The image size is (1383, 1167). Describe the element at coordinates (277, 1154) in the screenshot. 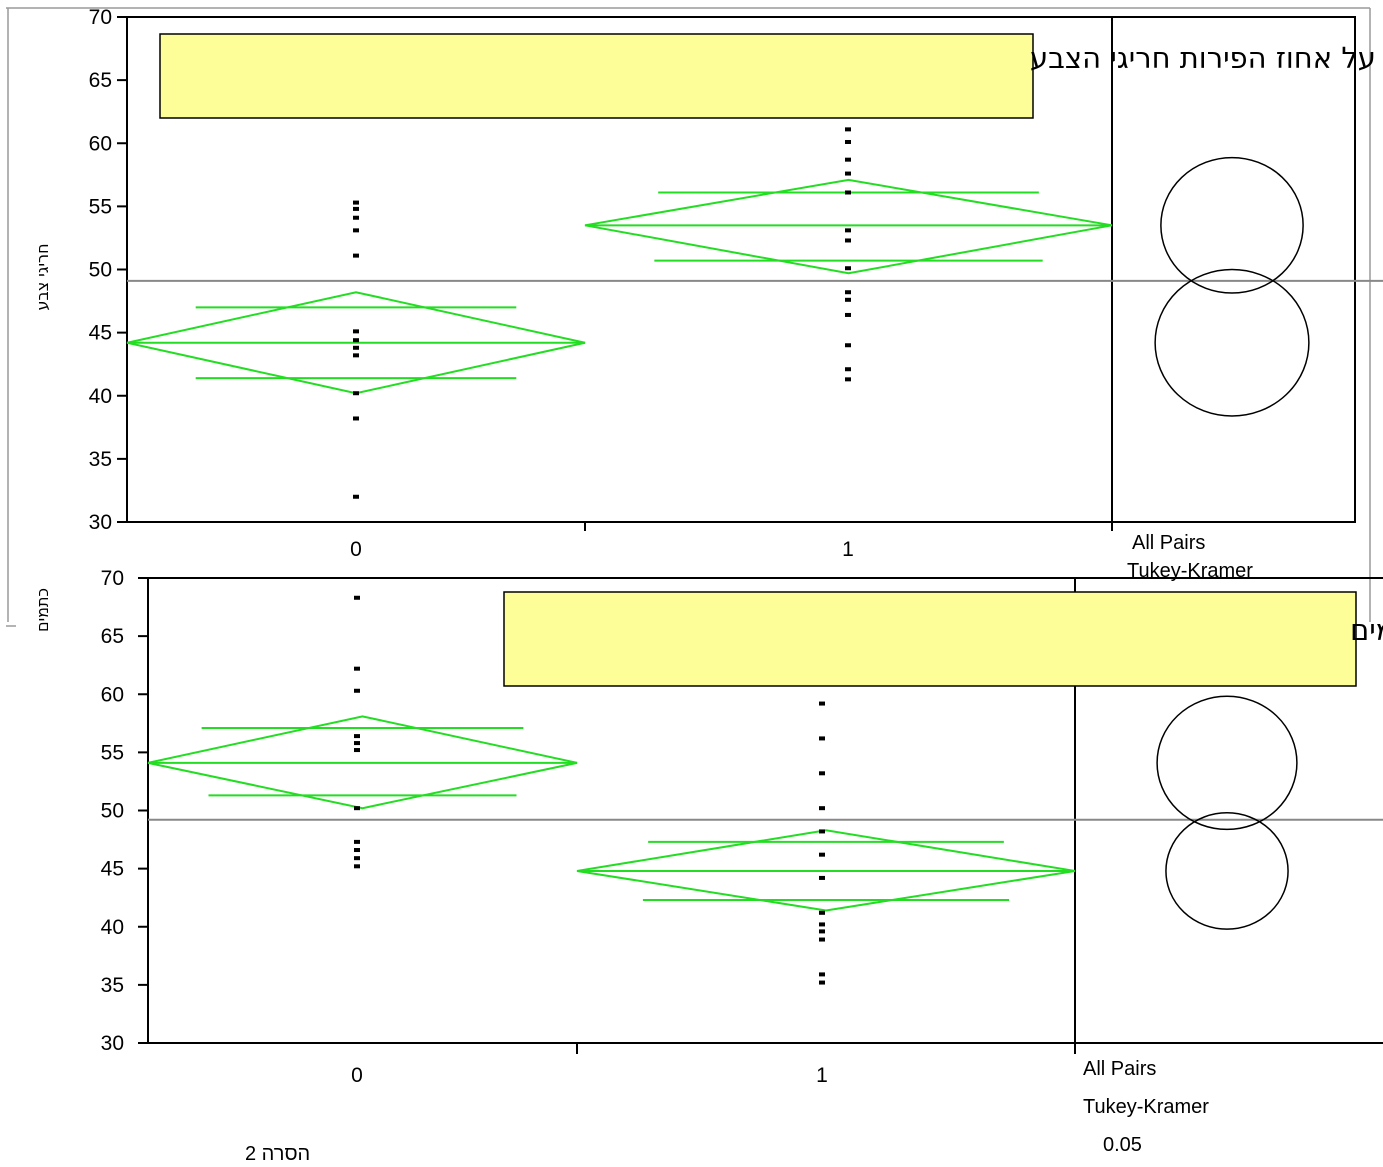

I see `footer-label: הסרה 2` at that location.